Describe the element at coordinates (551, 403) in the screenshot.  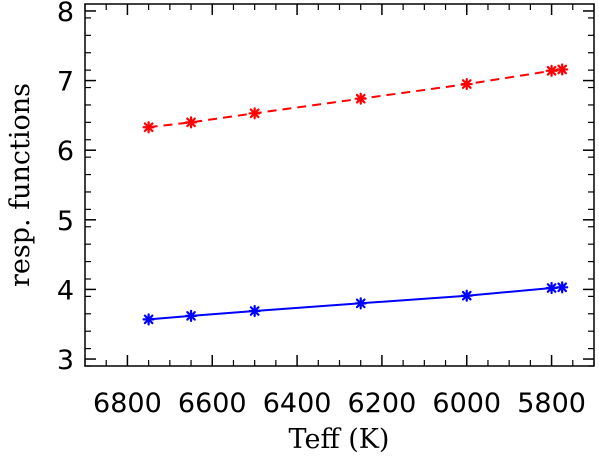
I see `x-tick-label: 5800` at that location.